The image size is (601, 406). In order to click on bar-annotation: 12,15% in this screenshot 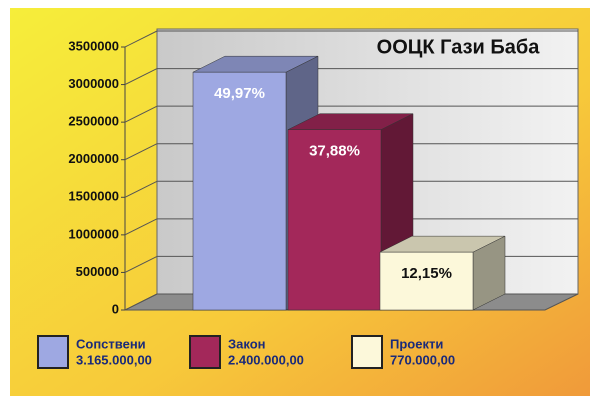, I will do `click(426, 273)`.